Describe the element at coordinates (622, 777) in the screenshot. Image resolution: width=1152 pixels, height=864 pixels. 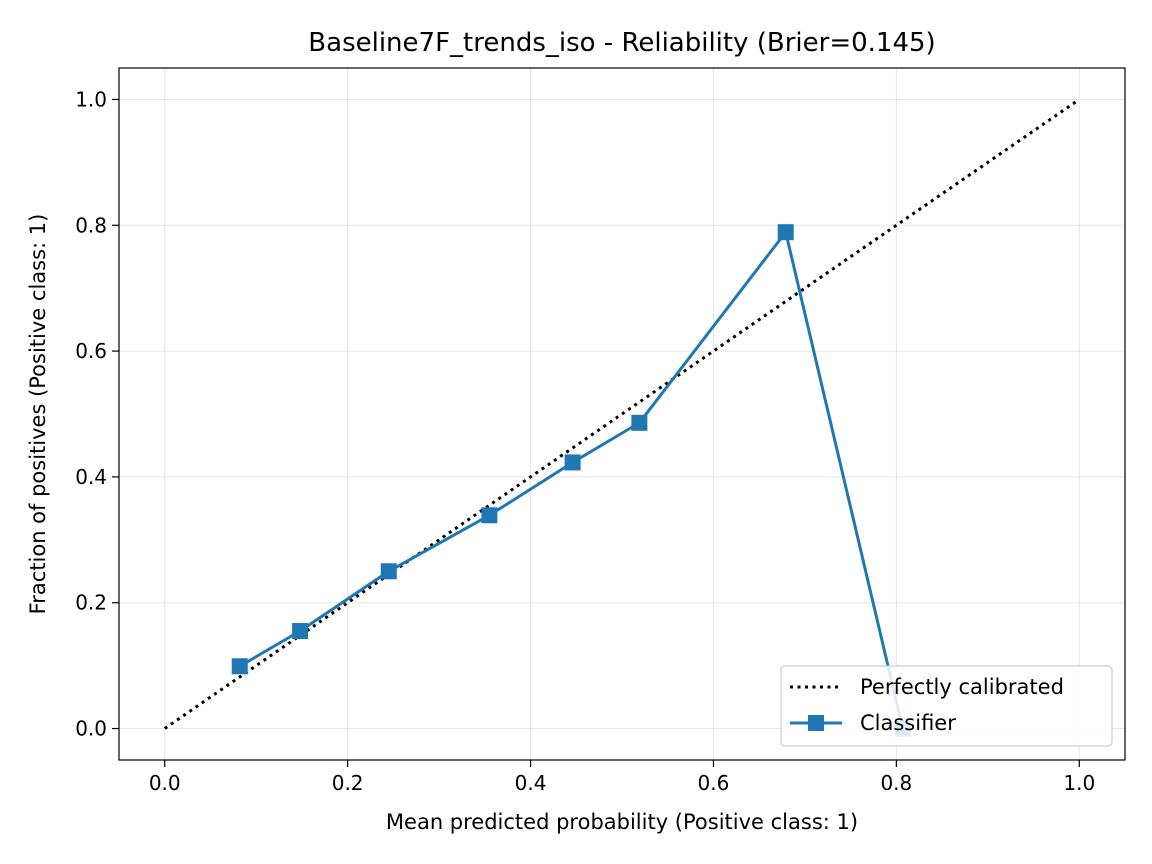
I see `x-axis-ticks: 0.0 0.2 0.4 0.6 0.8 1.0` at that location.